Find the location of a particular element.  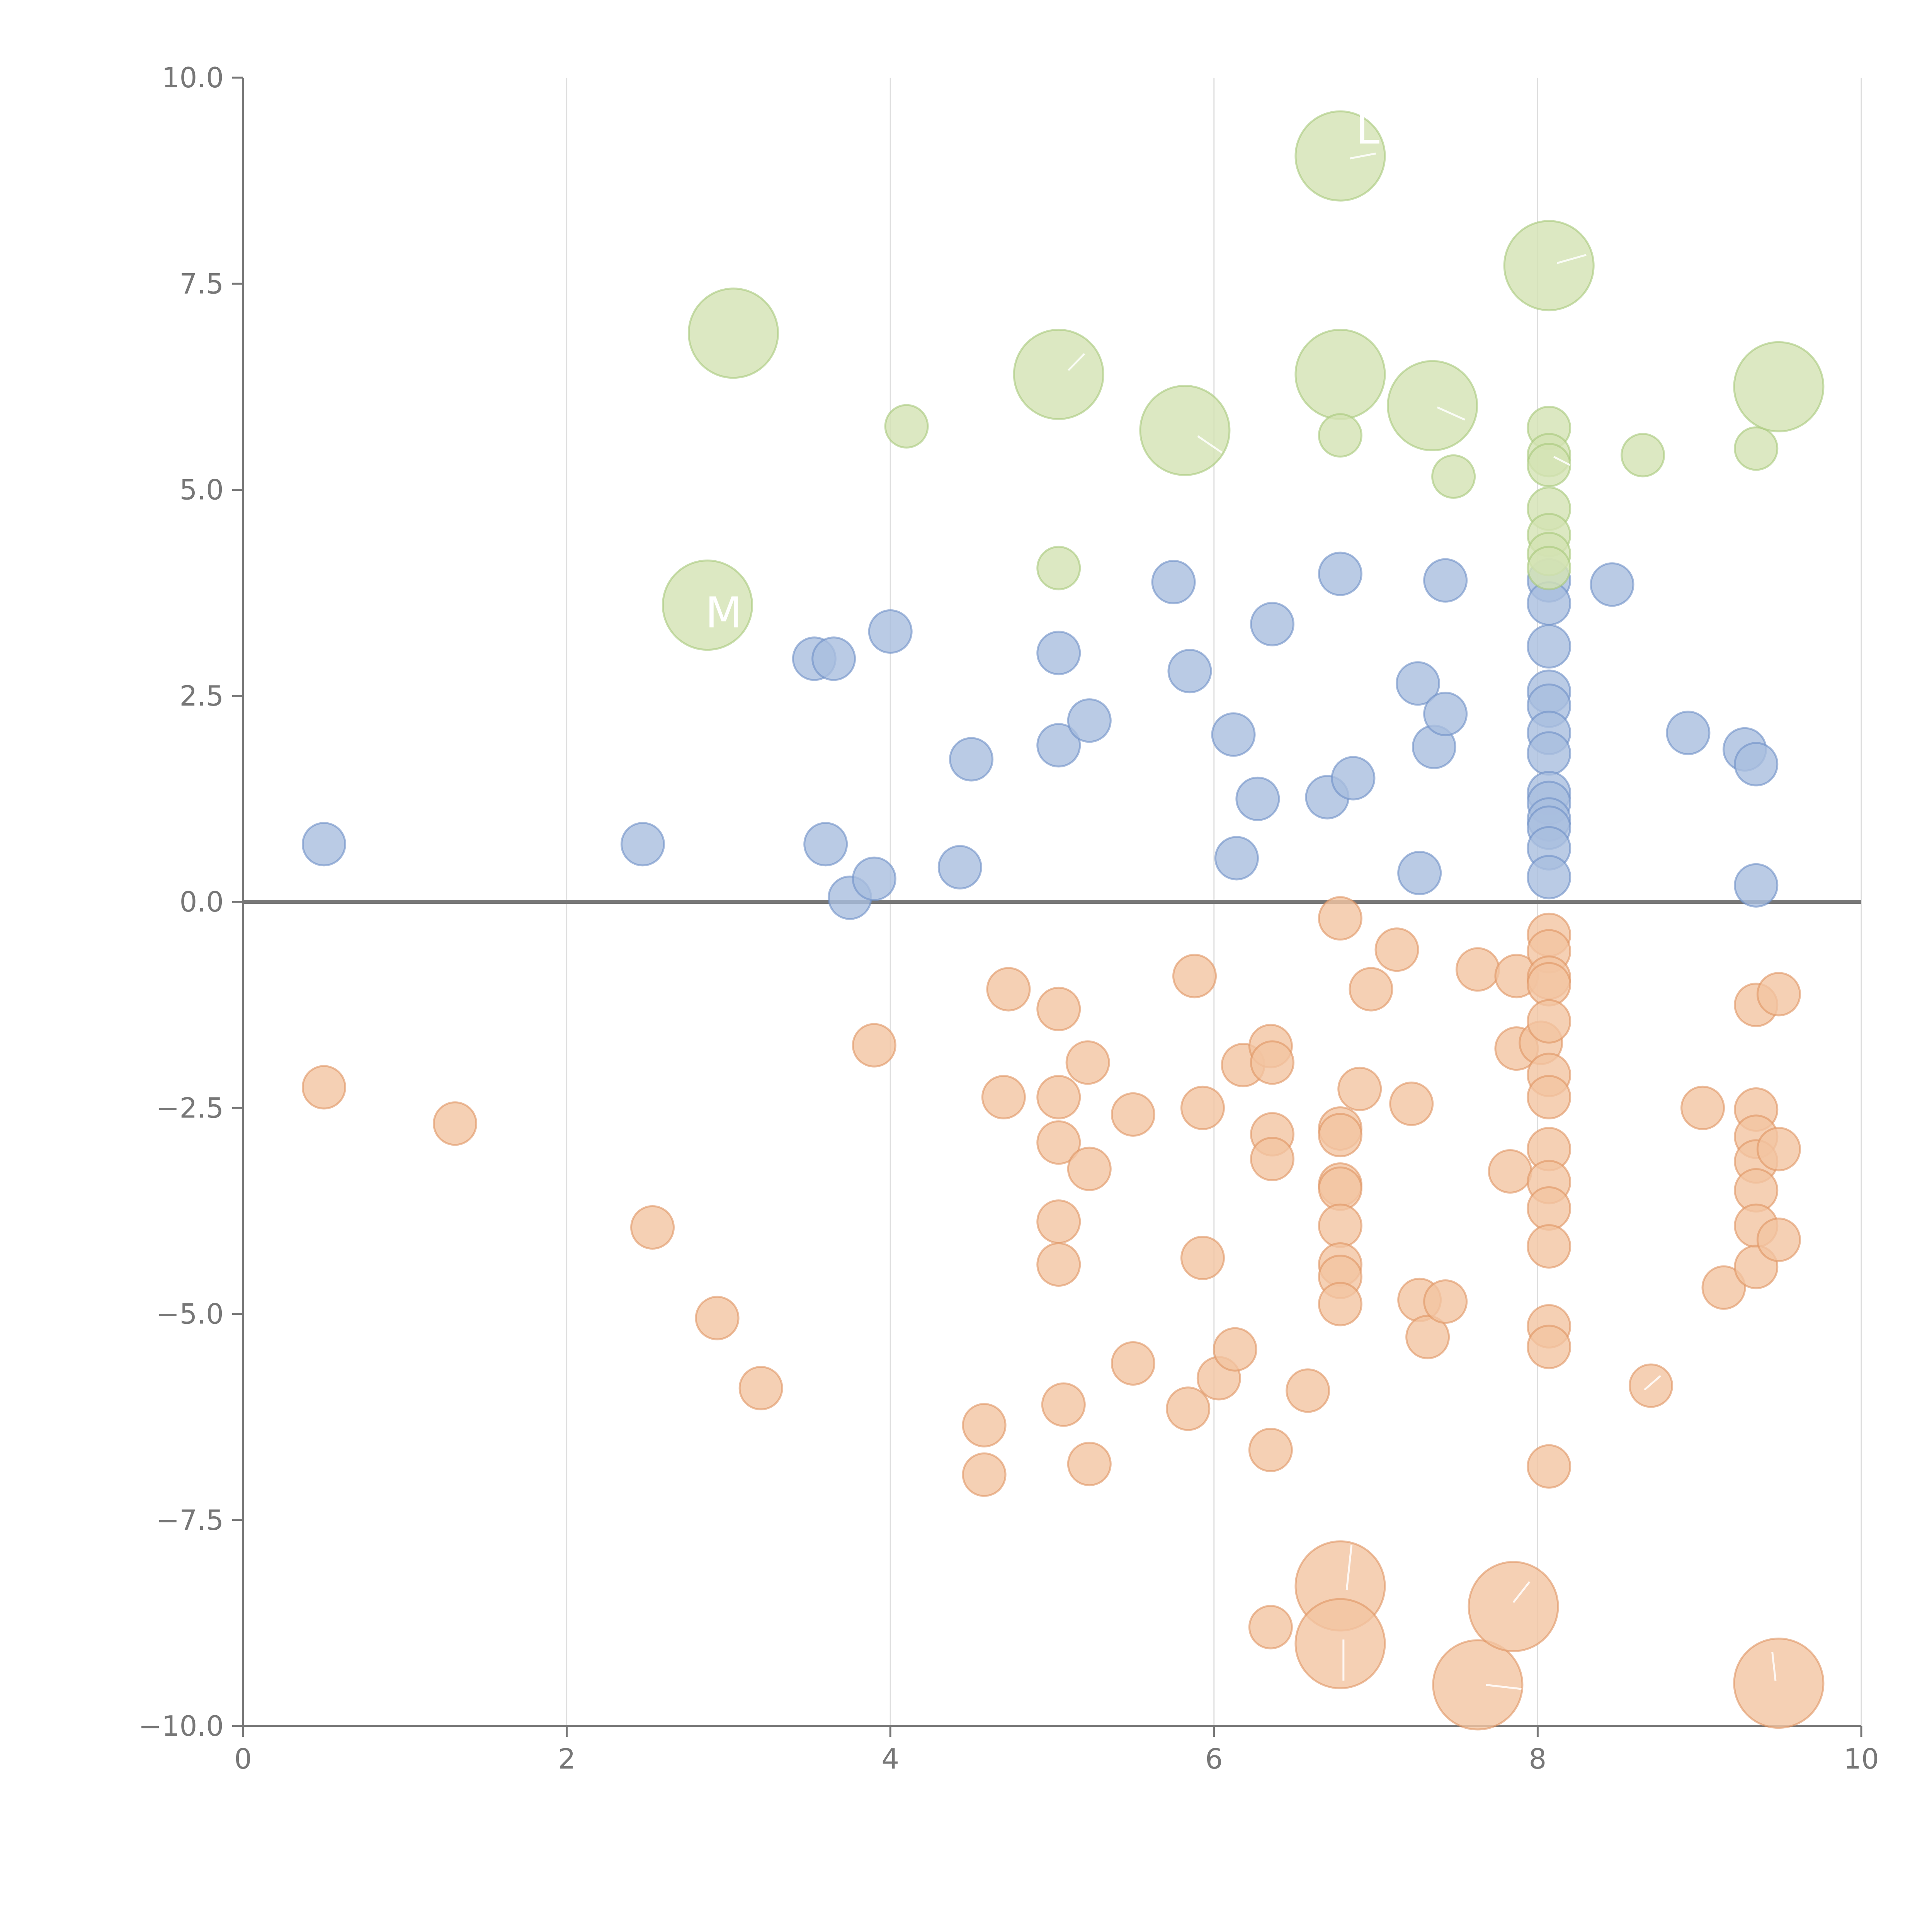

x-tick-label: 0 is located at coordinates (243, 1759).